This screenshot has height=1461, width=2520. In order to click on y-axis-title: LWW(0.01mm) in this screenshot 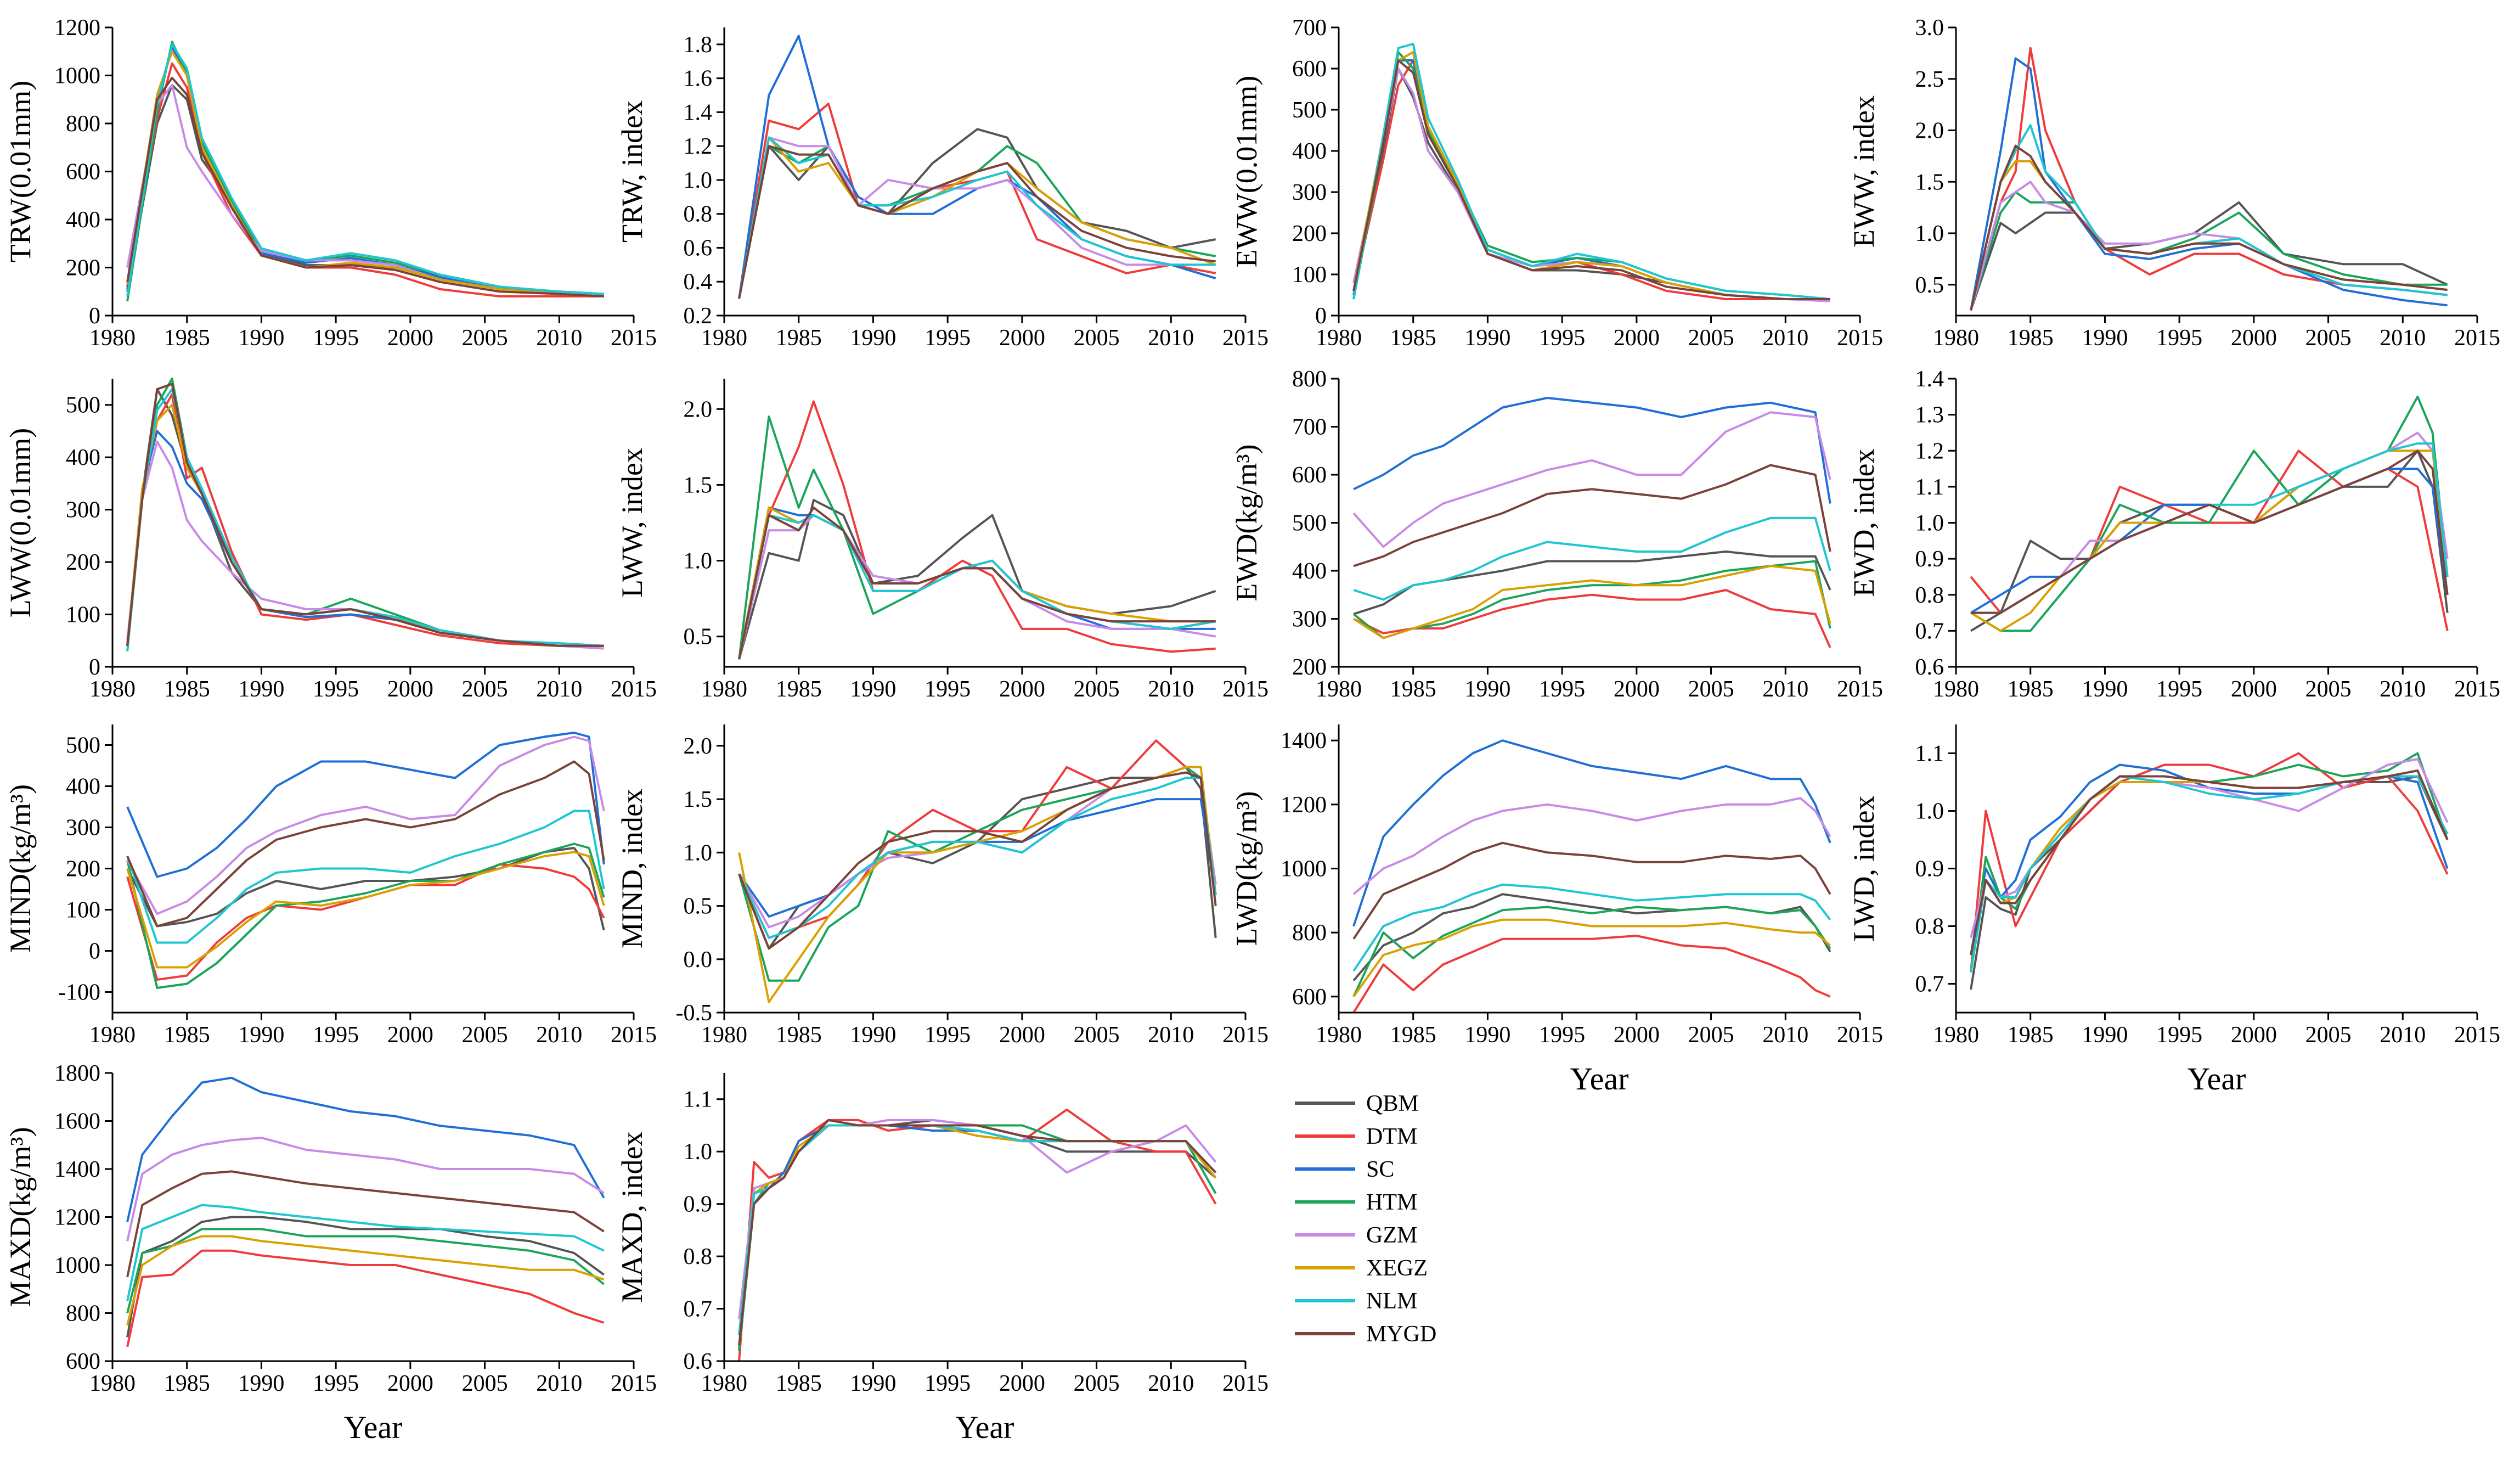, I will do `click(20, 522)`.